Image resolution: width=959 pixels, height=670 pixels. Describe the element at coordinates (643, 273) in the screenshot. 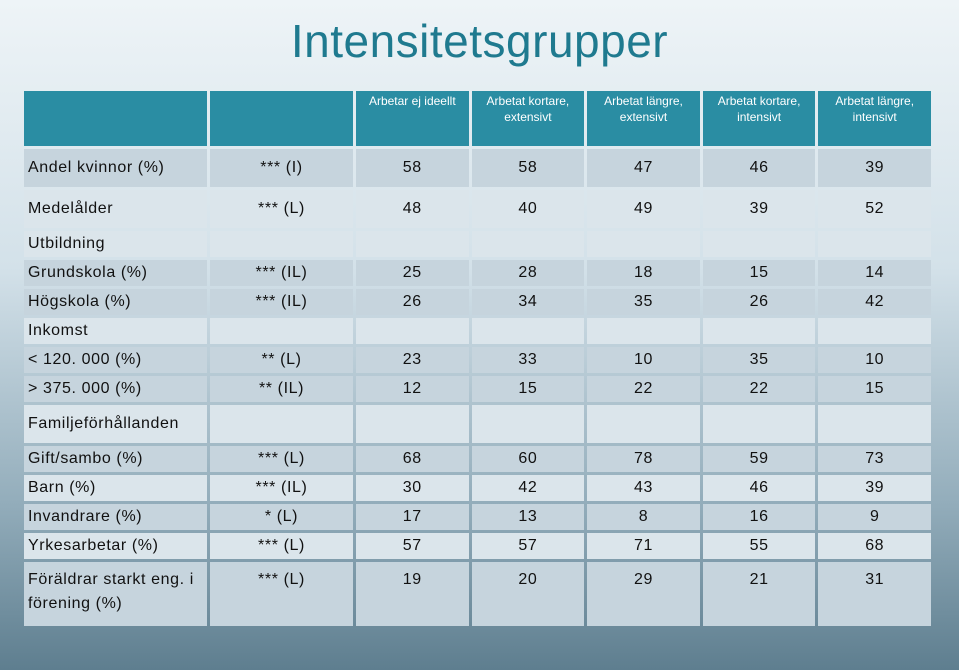

I see `value-cell: 18` at that location.